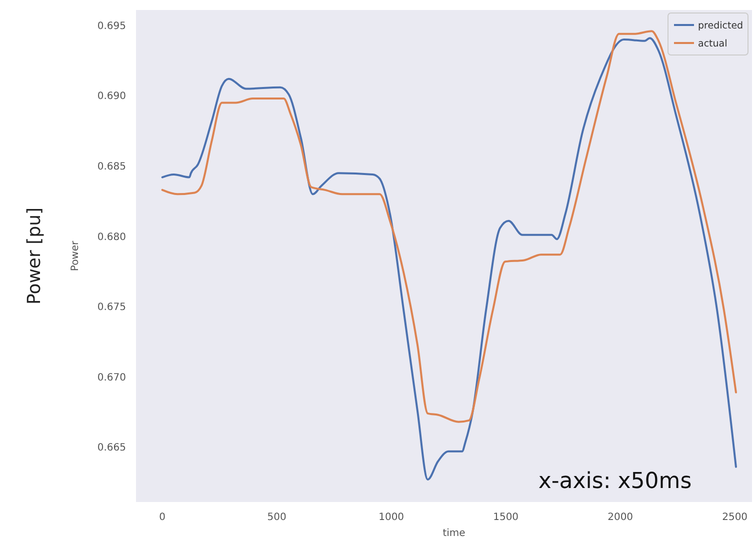 This screenshot has width=753, height=538. Describe the element at coordinates (111, 308) in the screenshot. I see `y-tick-label: 0.675` at that location.